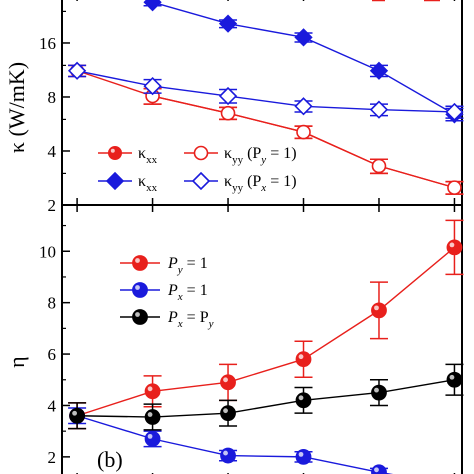 The height and width of the screenshot is (474, 474). Describe the element at coordinates (52, 151) in the screenshot. I see `panel-a-ytick-label-1: 4` at that location.